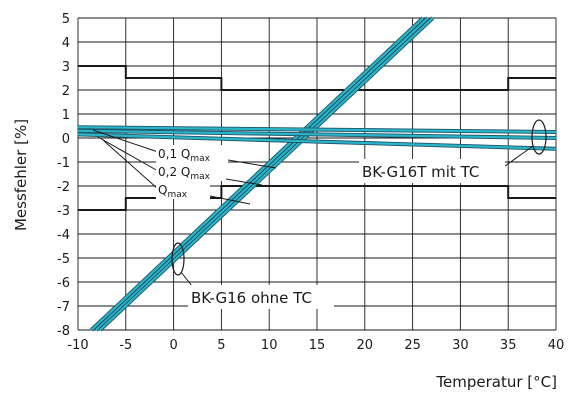  Describe the element at coordinates (269, 345) in the screenshot. I see `x-tick-label: 10` at that location.